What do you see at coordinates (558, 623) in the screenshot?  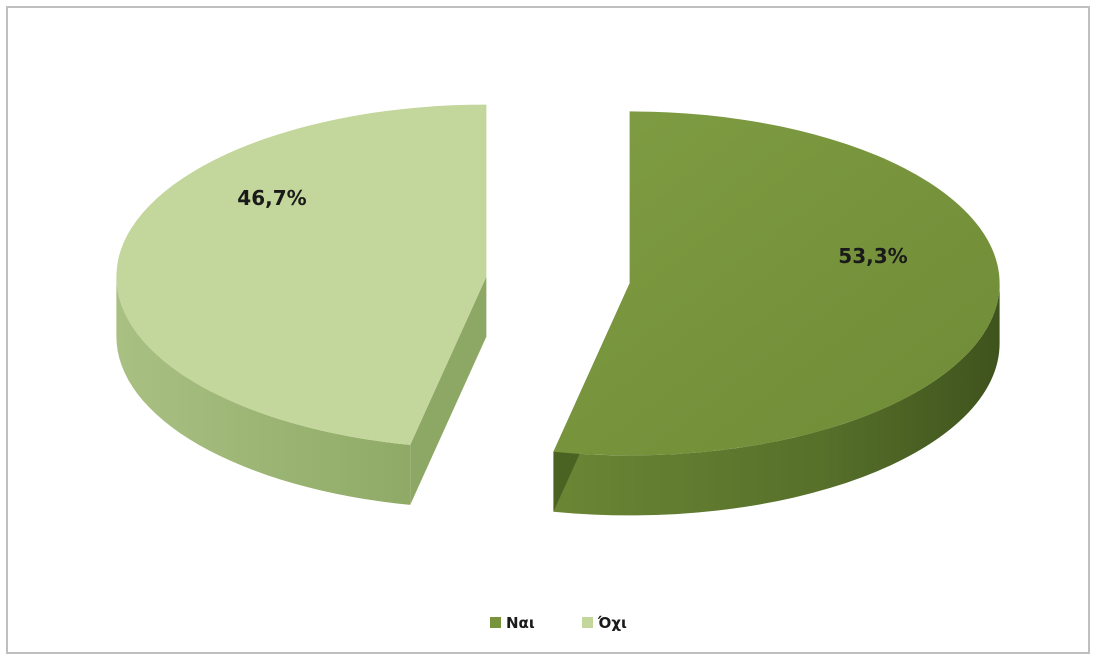 I see `legend: Ναι Όχι` at bounding box center [558, 623].